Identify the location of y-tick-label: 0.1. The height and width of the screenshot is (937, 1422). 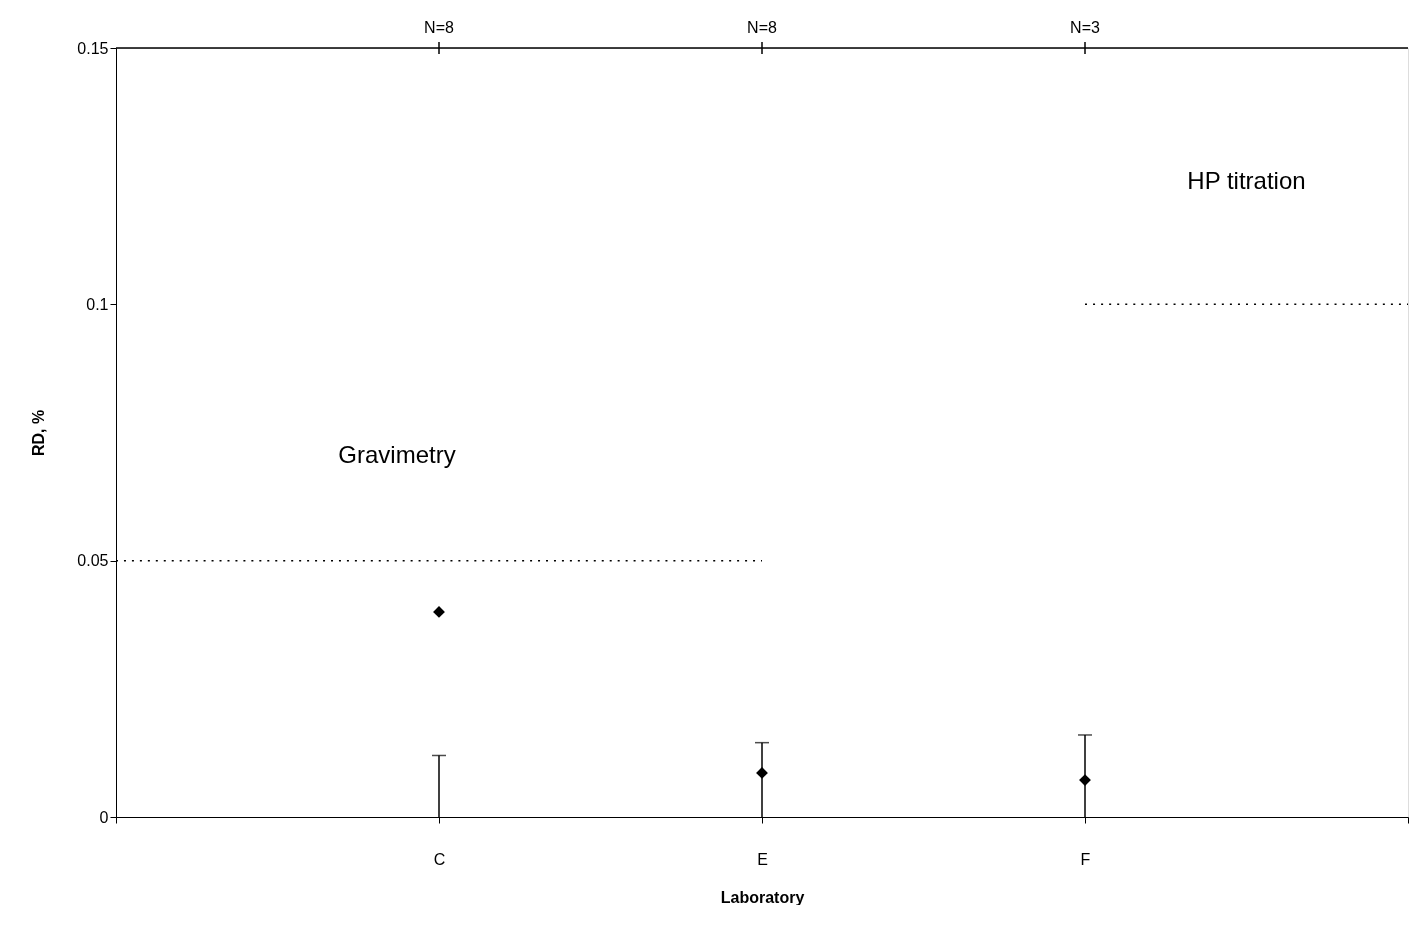
(97, 304).